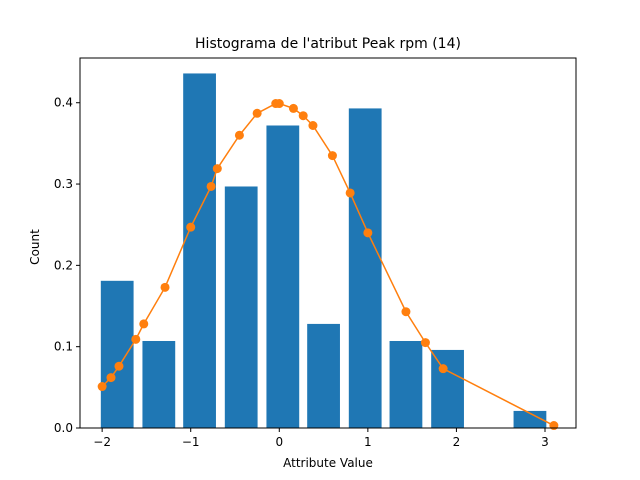 The width and height of the screenshot is (640, 480). I want to click on y-tick-label-4: 0.4, so click(63, 103).